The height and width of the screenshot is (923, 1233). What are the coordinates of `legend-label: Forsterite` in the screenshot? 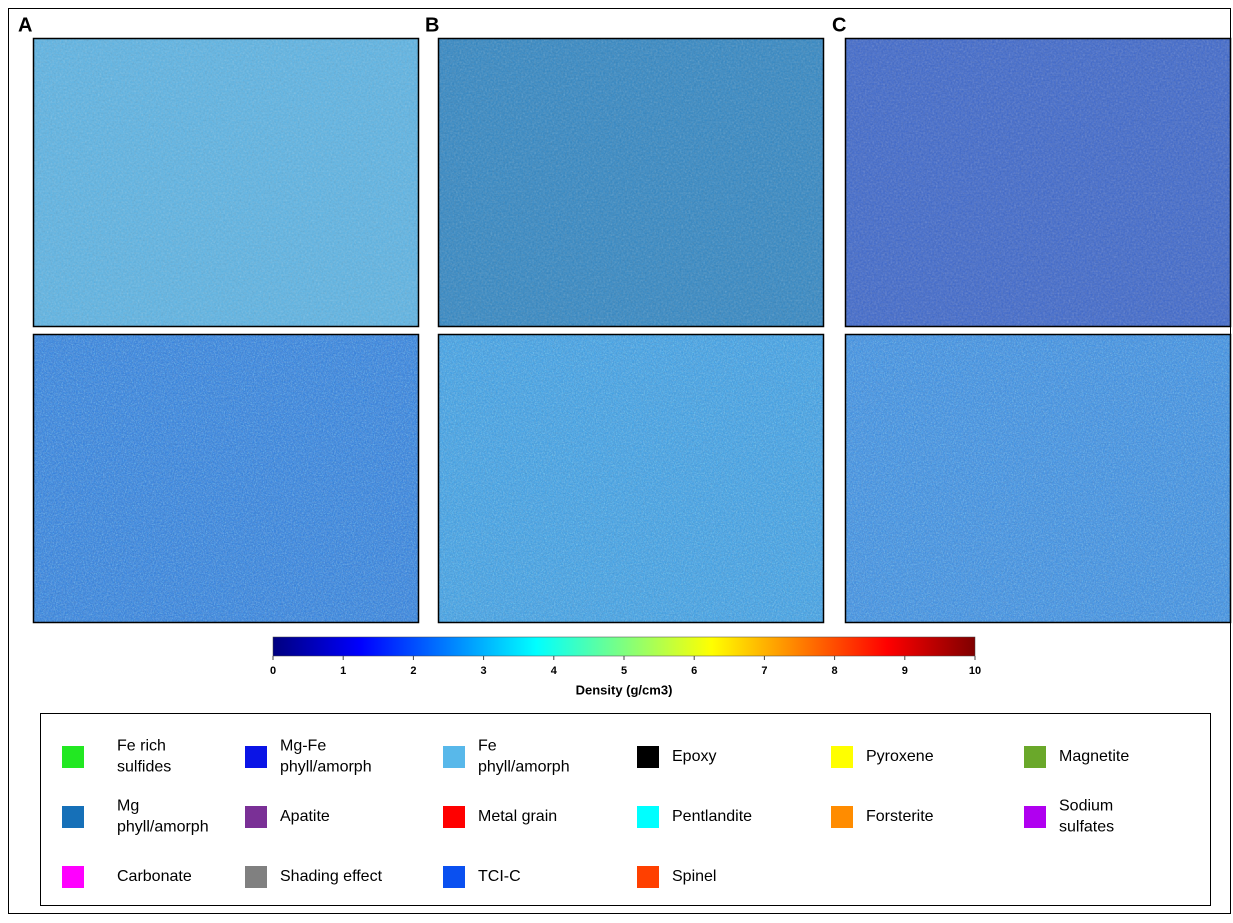 It's located at (900, 816).